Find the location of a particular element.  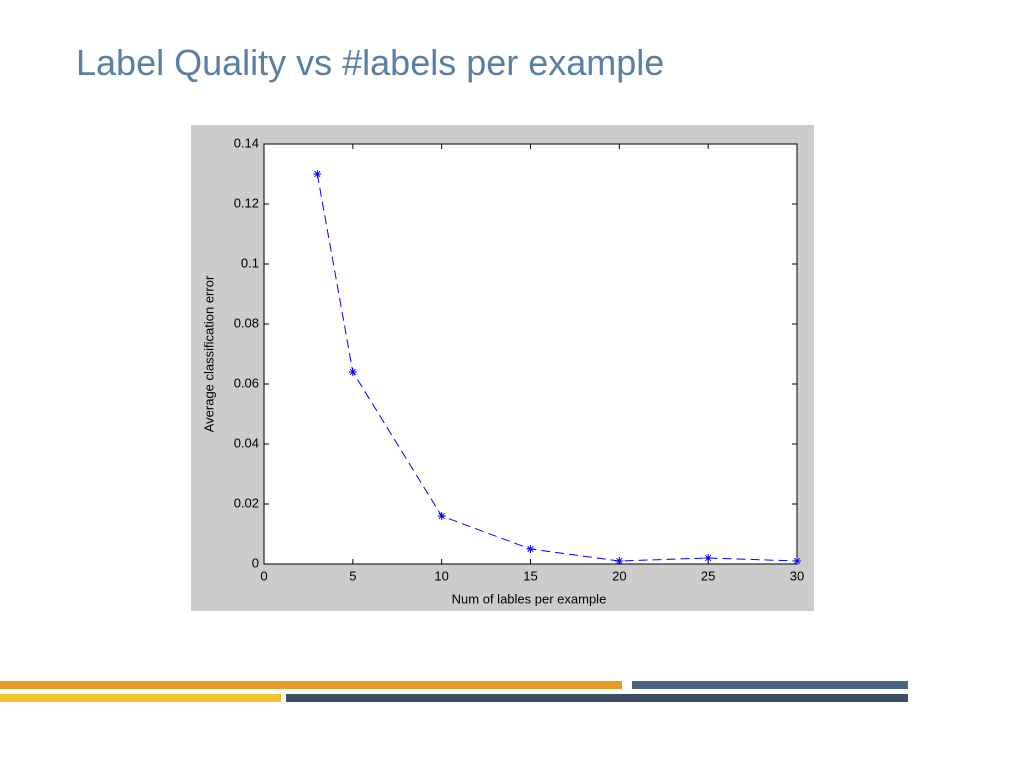

x-axis-label: Num of lables per example is located at coordinates (529, 598).